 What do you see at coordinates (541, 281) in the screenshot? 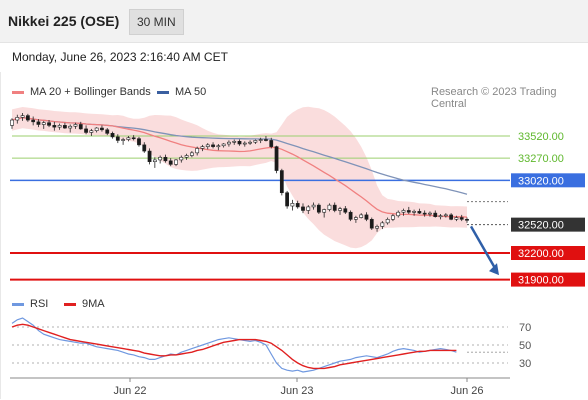
I see `price-label-text: 31900.00` at bounding box center [541, 281].